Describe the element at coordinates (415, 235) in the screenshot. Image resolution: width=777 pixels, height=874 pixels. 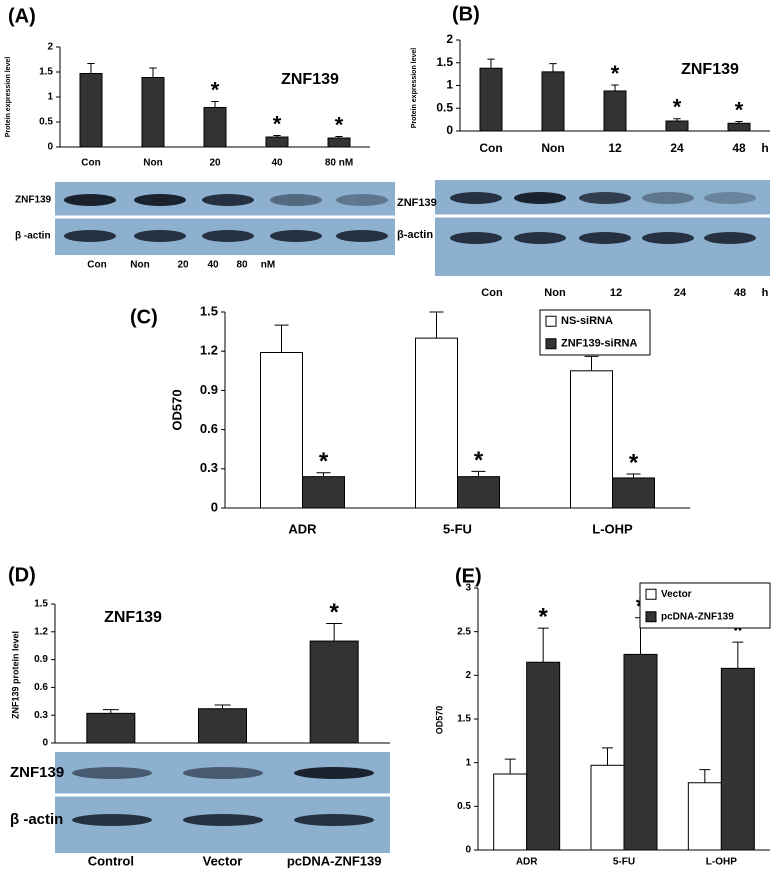
I see `blot-label: β-actin` at that location.